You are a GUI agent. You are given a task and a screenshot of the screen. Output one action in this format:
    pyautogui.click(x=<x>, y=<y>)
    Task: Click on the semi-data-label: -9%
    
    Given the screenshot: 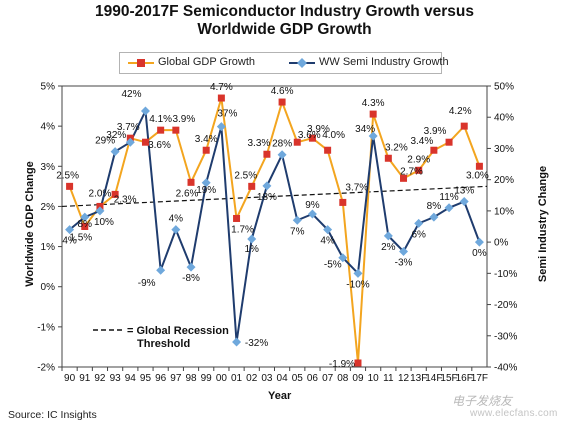 What is the action you would take?
    pyautogui.click(x=147, y=283)
    